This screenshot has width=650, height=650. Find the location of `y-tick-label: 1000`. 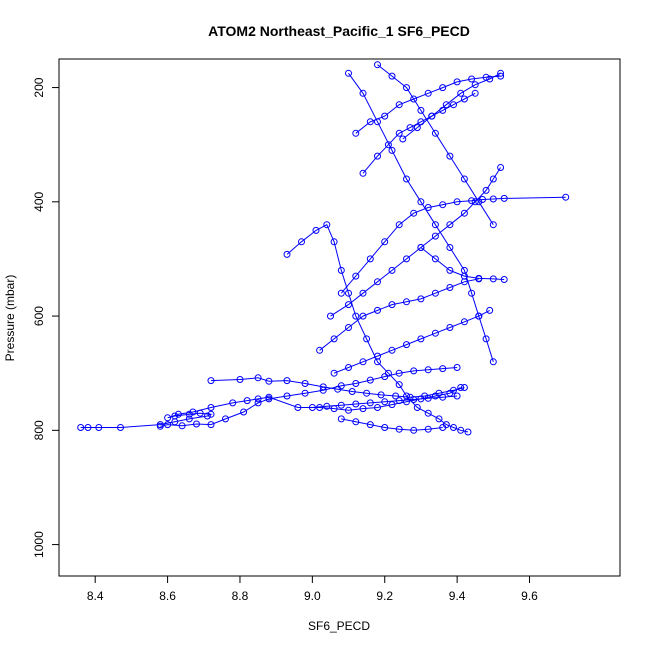

y-tick-label: 1000 is located at coordinates (39, 544).